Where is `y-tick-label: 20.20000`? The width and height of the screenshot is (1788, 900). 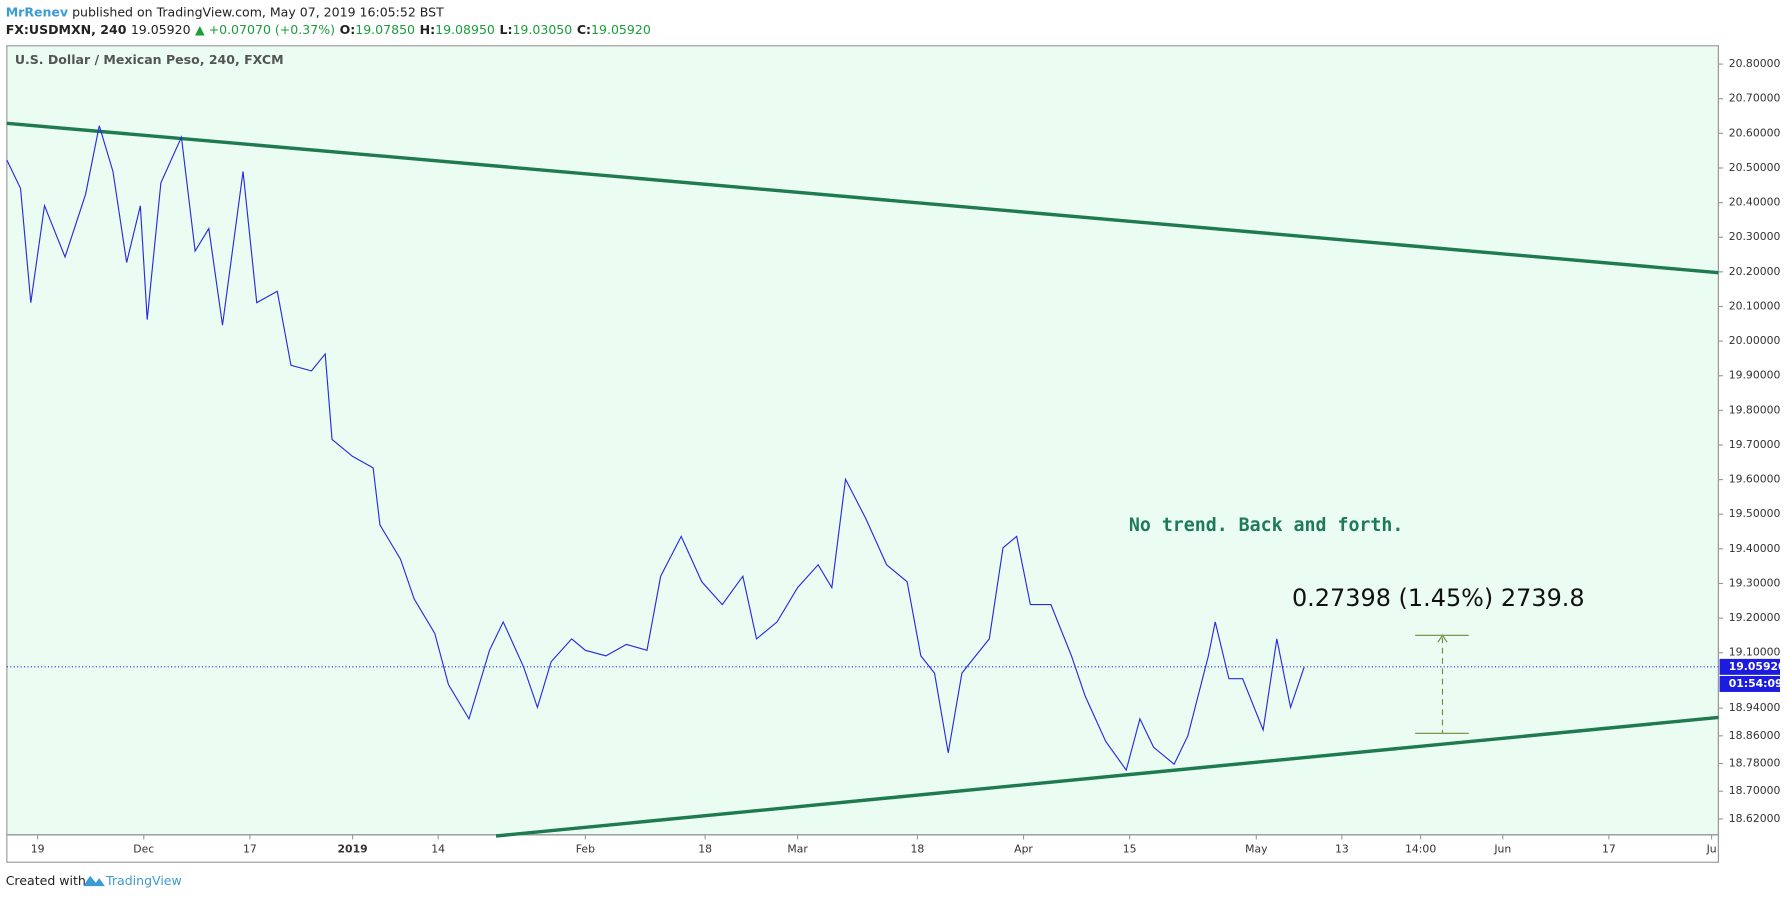
y-tick-label: 20.20000 is located at coordinates (1755, 271).